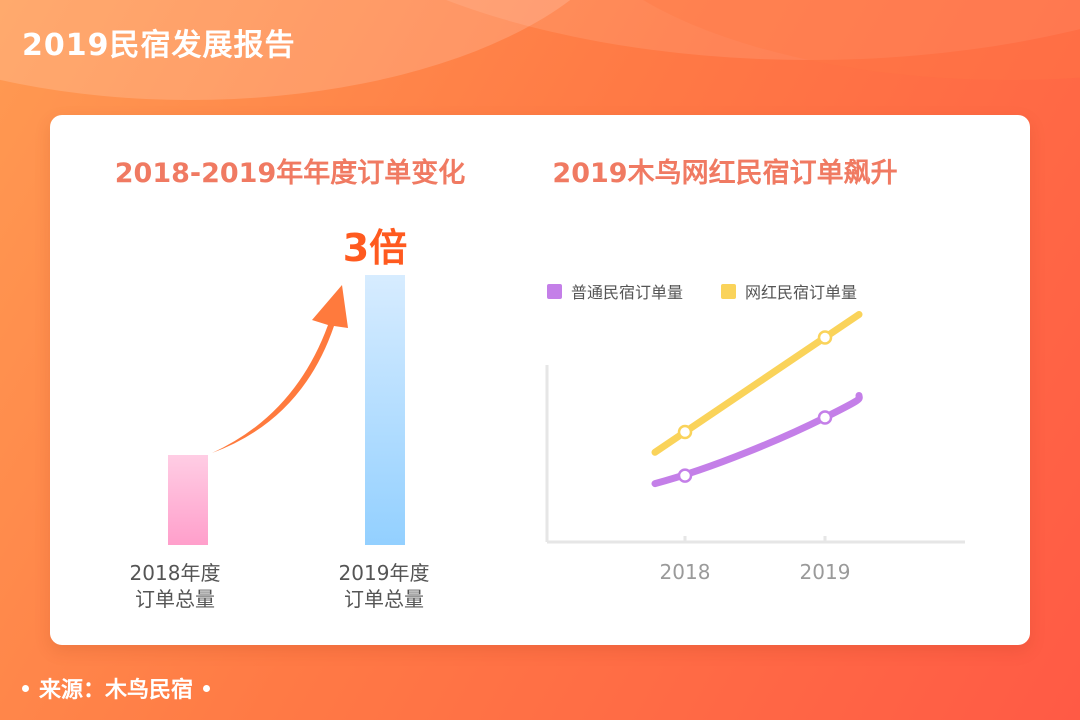 Image resolution: width=1080 pixels, height=720 pixels. Describe the element at coordinates (801, 292) in the screenshot. I see `legend-label: 网红民宿订单量` at that location.